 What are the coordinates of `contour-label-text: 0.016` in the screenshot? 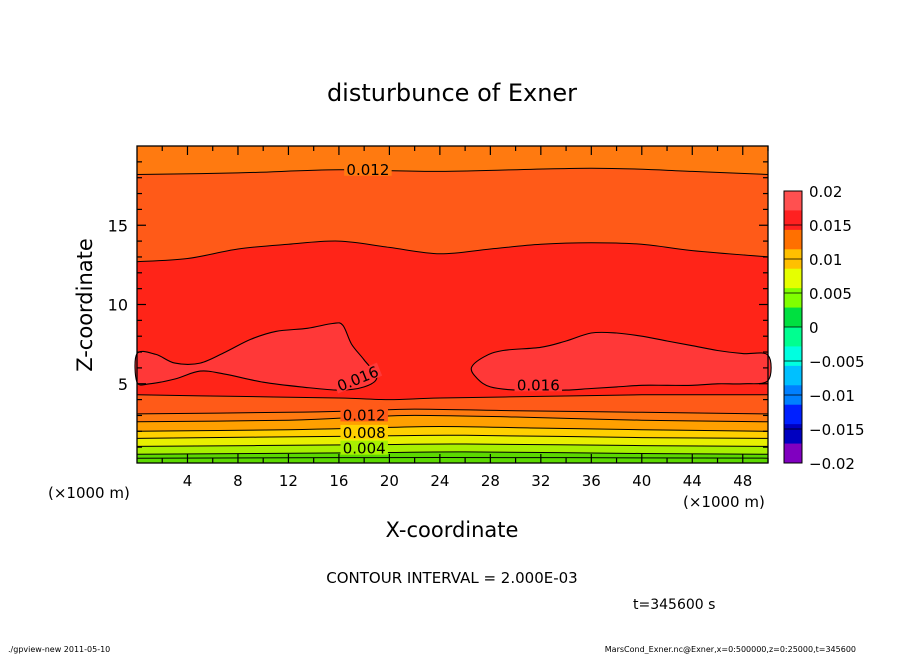 It's located at (538, 385).